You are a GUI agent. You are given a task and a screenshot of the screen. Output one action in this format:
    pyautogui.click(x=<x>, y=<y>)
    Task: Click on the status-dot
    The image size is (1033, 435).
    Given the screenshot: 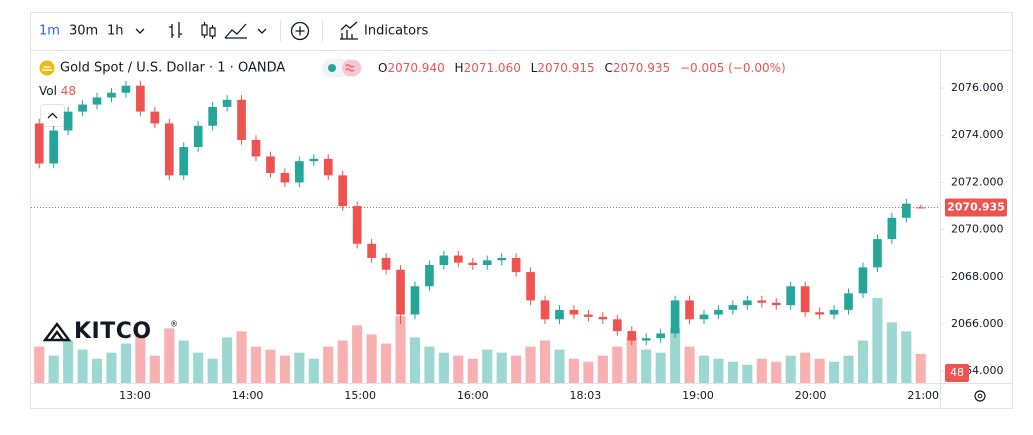 What is the action you would take?
    pyautogui.click(x=332, y=68)
    